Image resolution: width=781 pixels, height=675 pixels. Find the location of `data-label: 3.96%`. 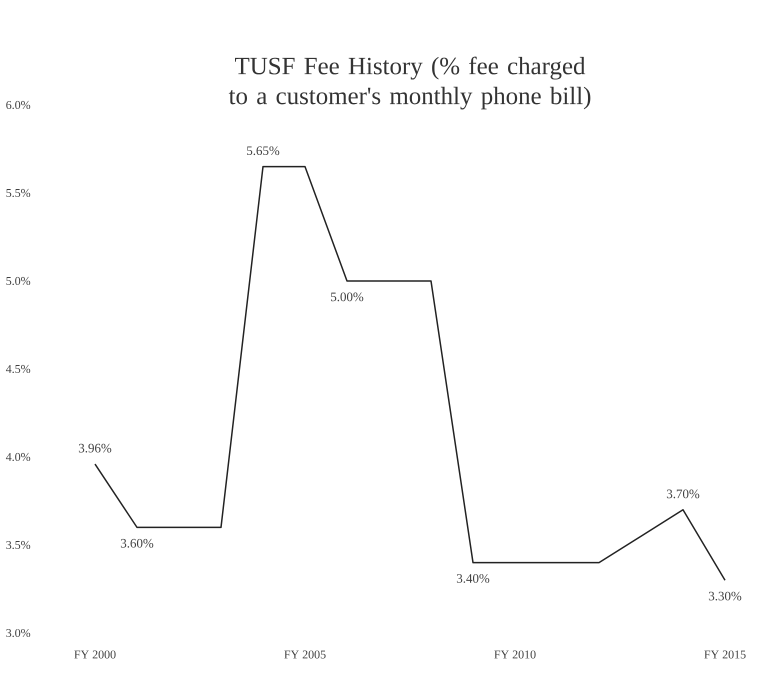

data-label: 3.96% is located at coordinates (95, 448).